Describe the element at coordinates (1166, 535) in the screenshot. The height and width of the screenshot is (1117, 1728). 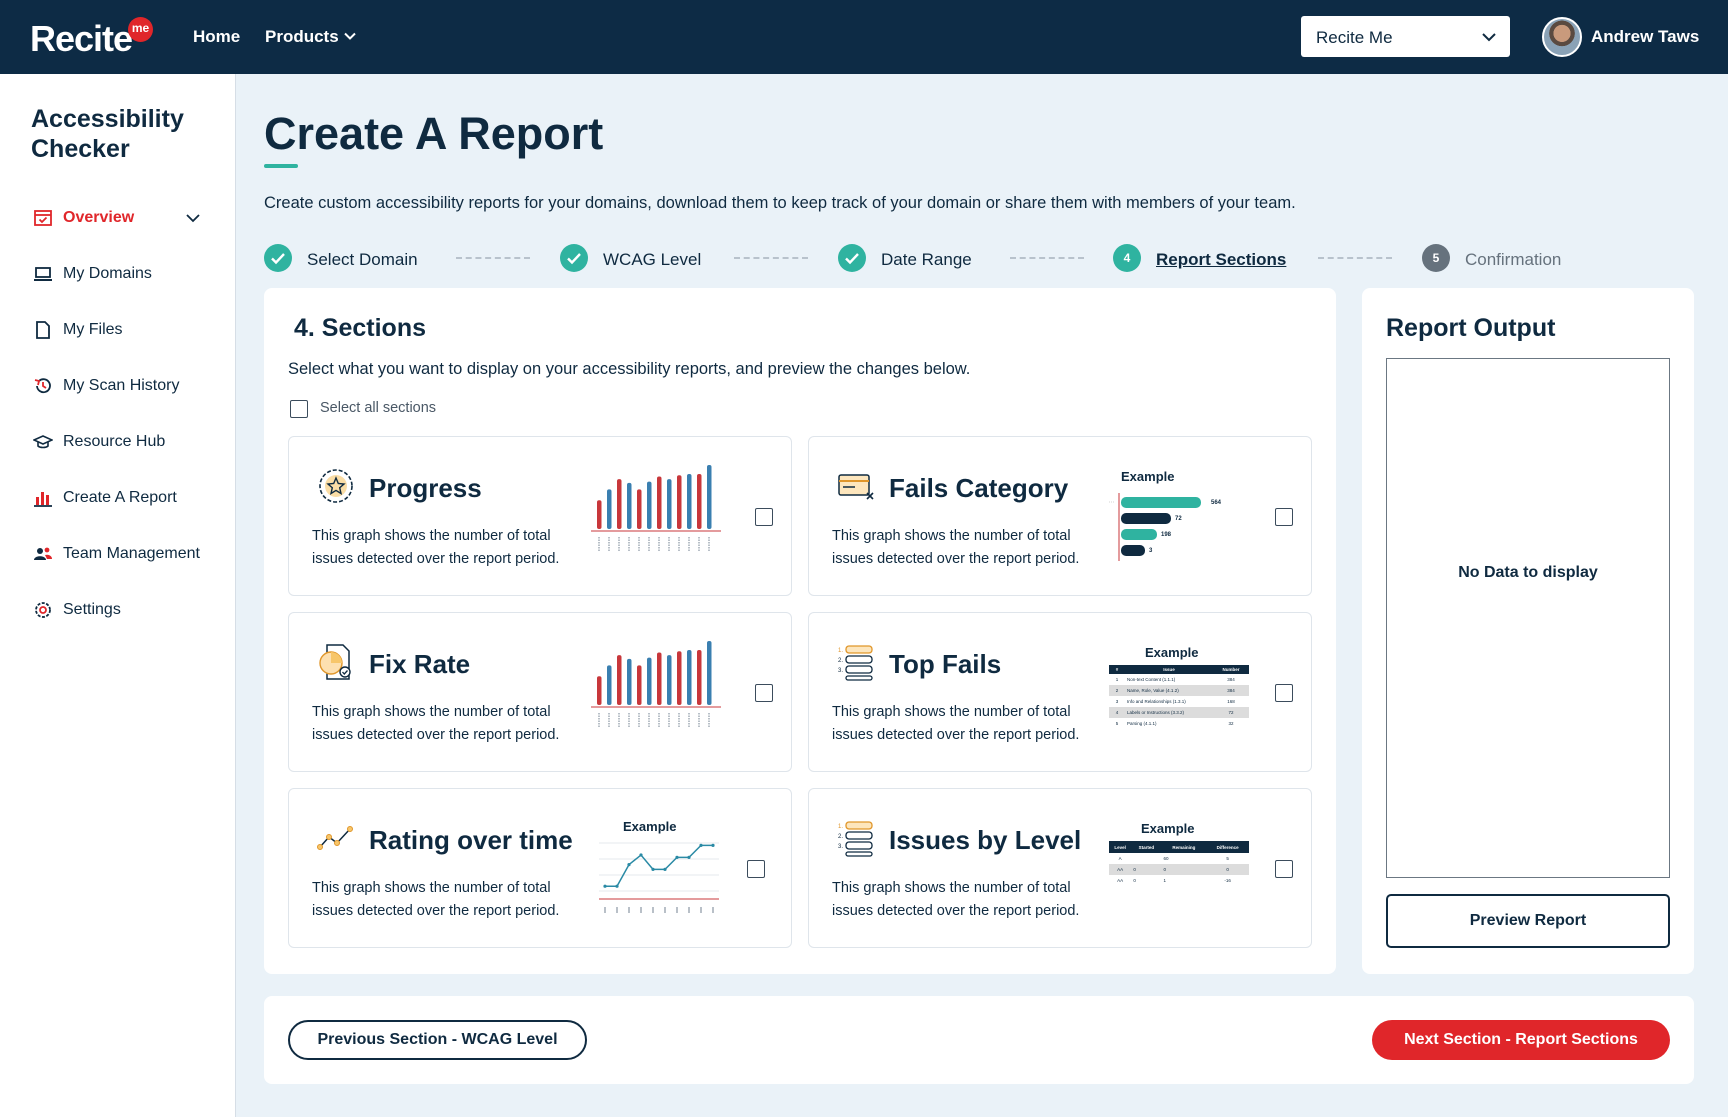
I see `fails-value-label: 198` at that location.